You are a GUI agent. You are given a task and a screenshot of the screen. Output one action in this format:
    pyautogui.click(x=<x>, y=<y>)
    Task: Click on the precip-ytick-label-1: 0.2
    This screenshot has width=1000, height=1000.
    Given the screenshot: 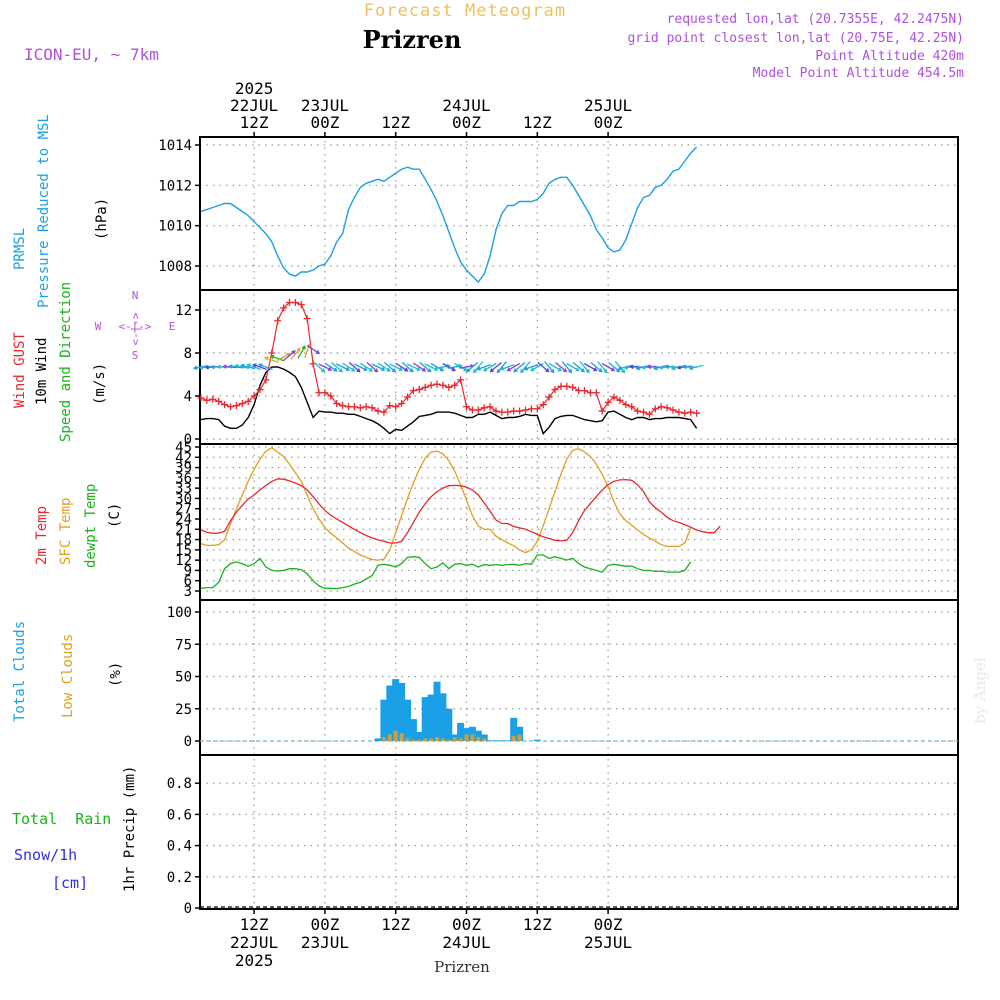 What is the action you would take?
    pyautogui.click(x=179, y=878)
    